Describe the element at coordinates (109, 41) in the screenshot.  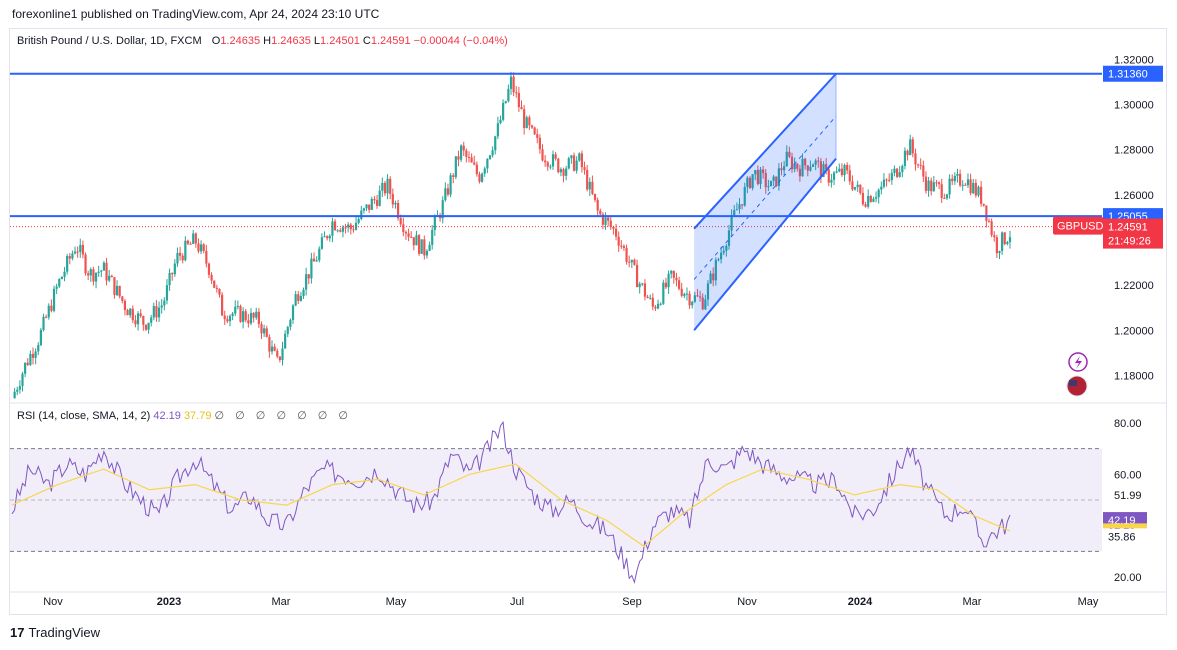
I see `symbol-title: British Pound / U.S. Dollar, 1D, FXCM` at that location.